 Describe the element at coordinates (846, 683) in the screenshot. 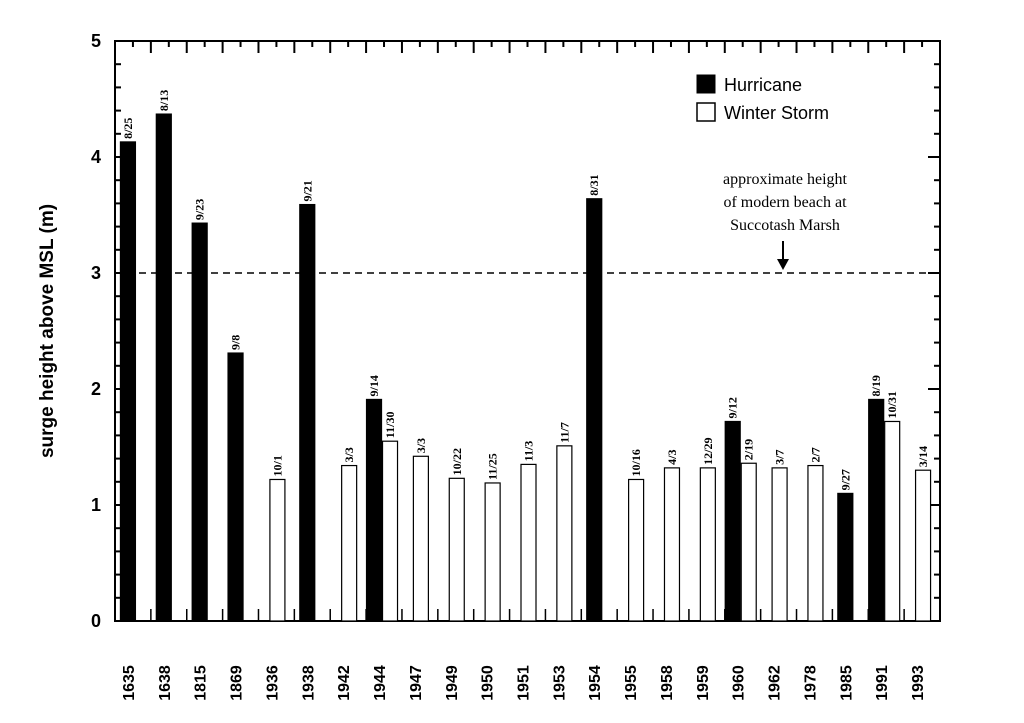

I see `x-tick-label: 1985` at that location.